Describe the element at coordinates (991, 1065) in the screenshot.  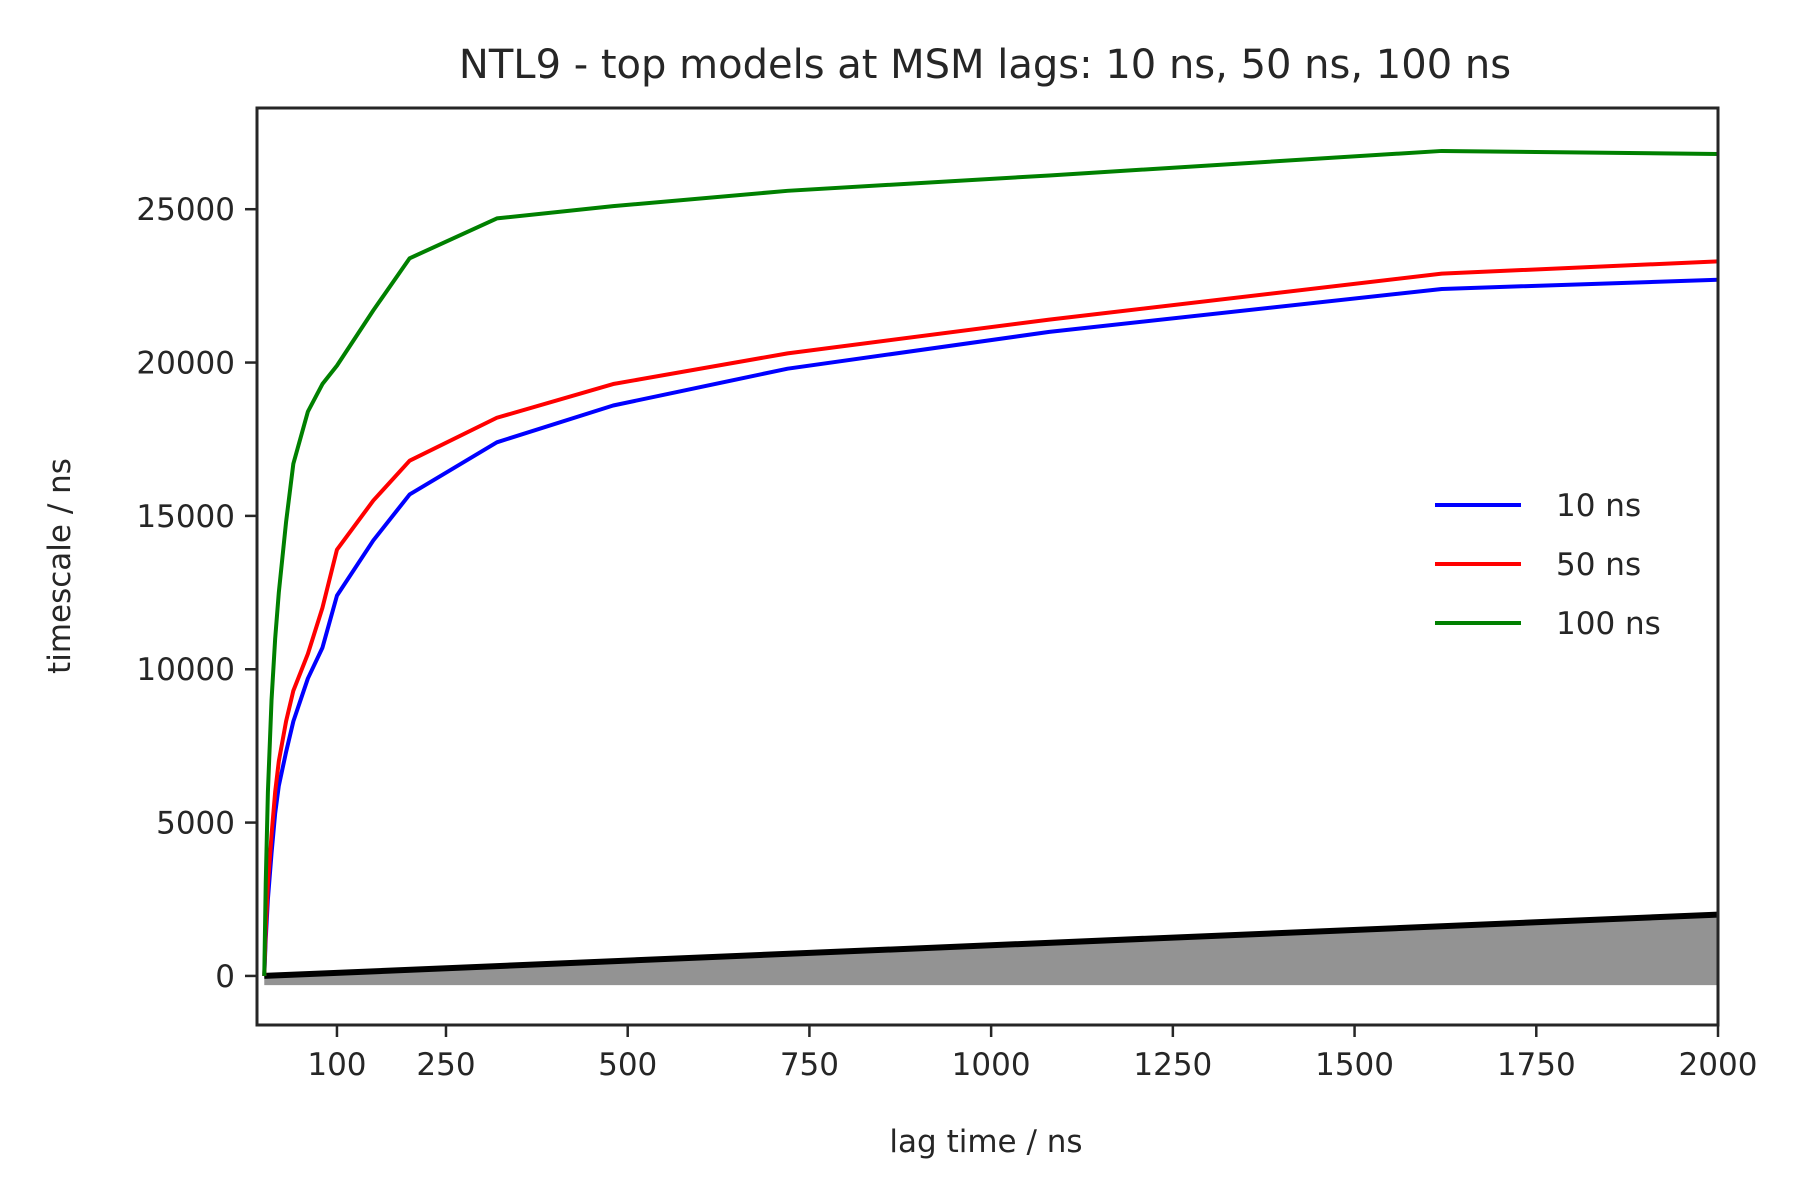
I see `x-tick-label: 1000` at that location.